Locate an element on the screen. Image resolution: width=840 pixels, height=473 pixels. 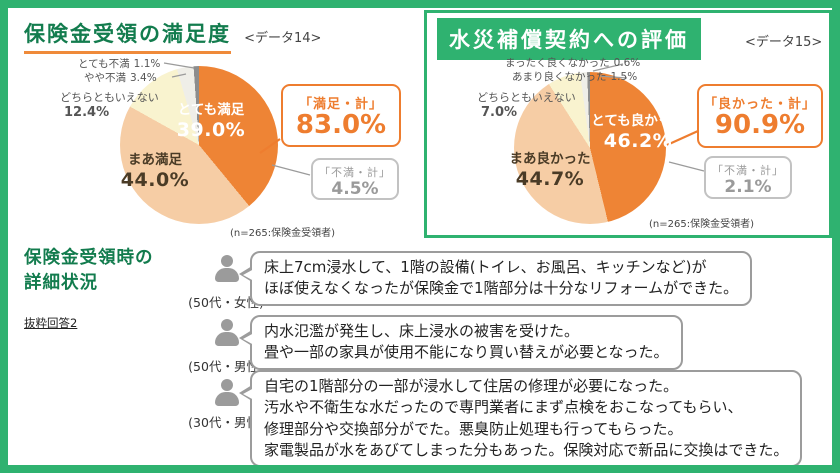
satisfied-total-callout: 「満足・計」 83.0% is located at coordinates (341, 115).